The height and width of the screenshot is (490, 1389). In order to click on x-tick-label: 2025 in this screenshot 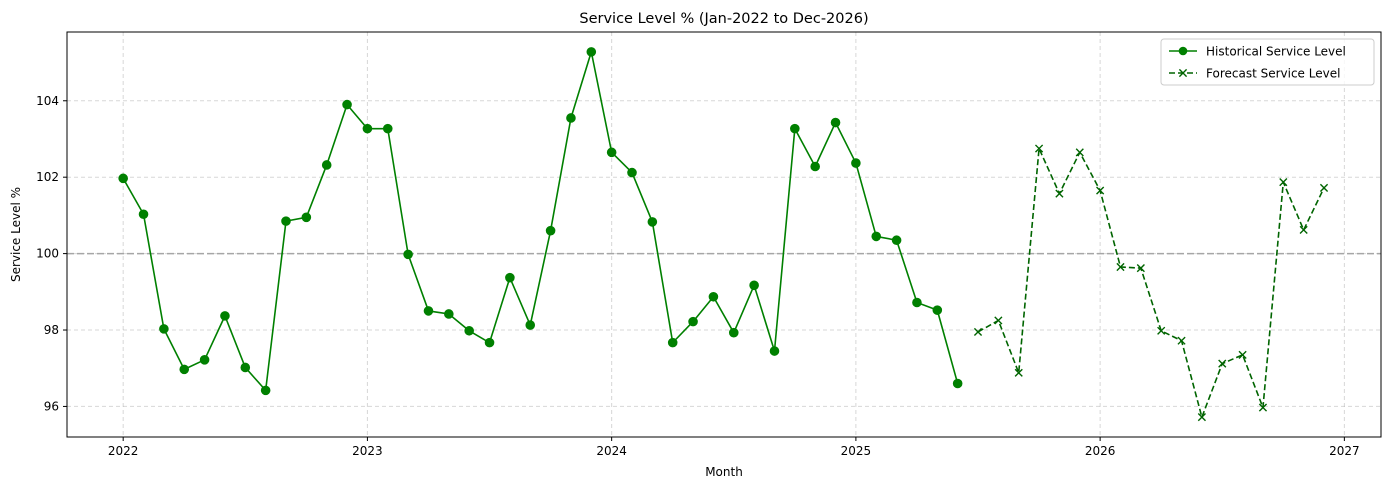, I will do `click(856, 451)`.